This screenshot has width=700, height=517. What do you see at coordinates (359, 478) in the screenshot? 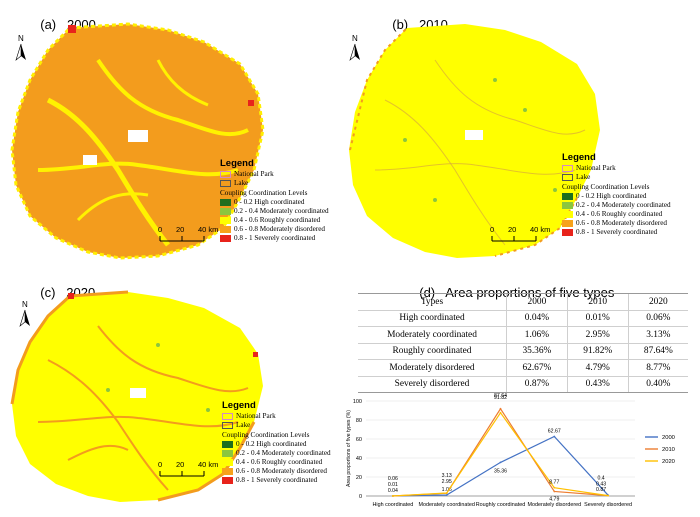
I see `y-tick-label: 20` at bounding box center [359, 478].